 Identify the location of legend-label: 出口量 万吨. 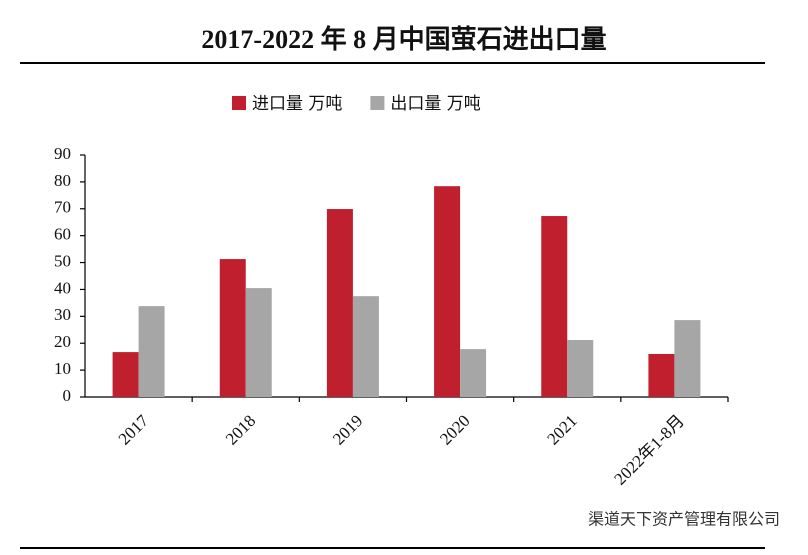
(435, 104).